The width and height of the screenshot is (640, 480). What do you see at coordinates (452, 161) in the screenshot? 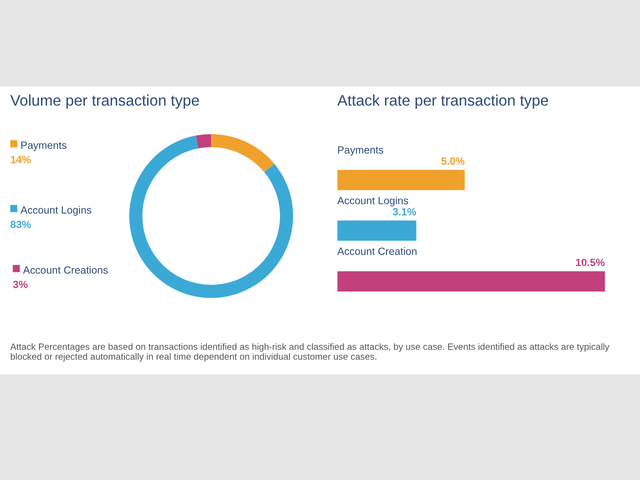
I see `data-label: 5.0%` at bounding box center [452, 161].